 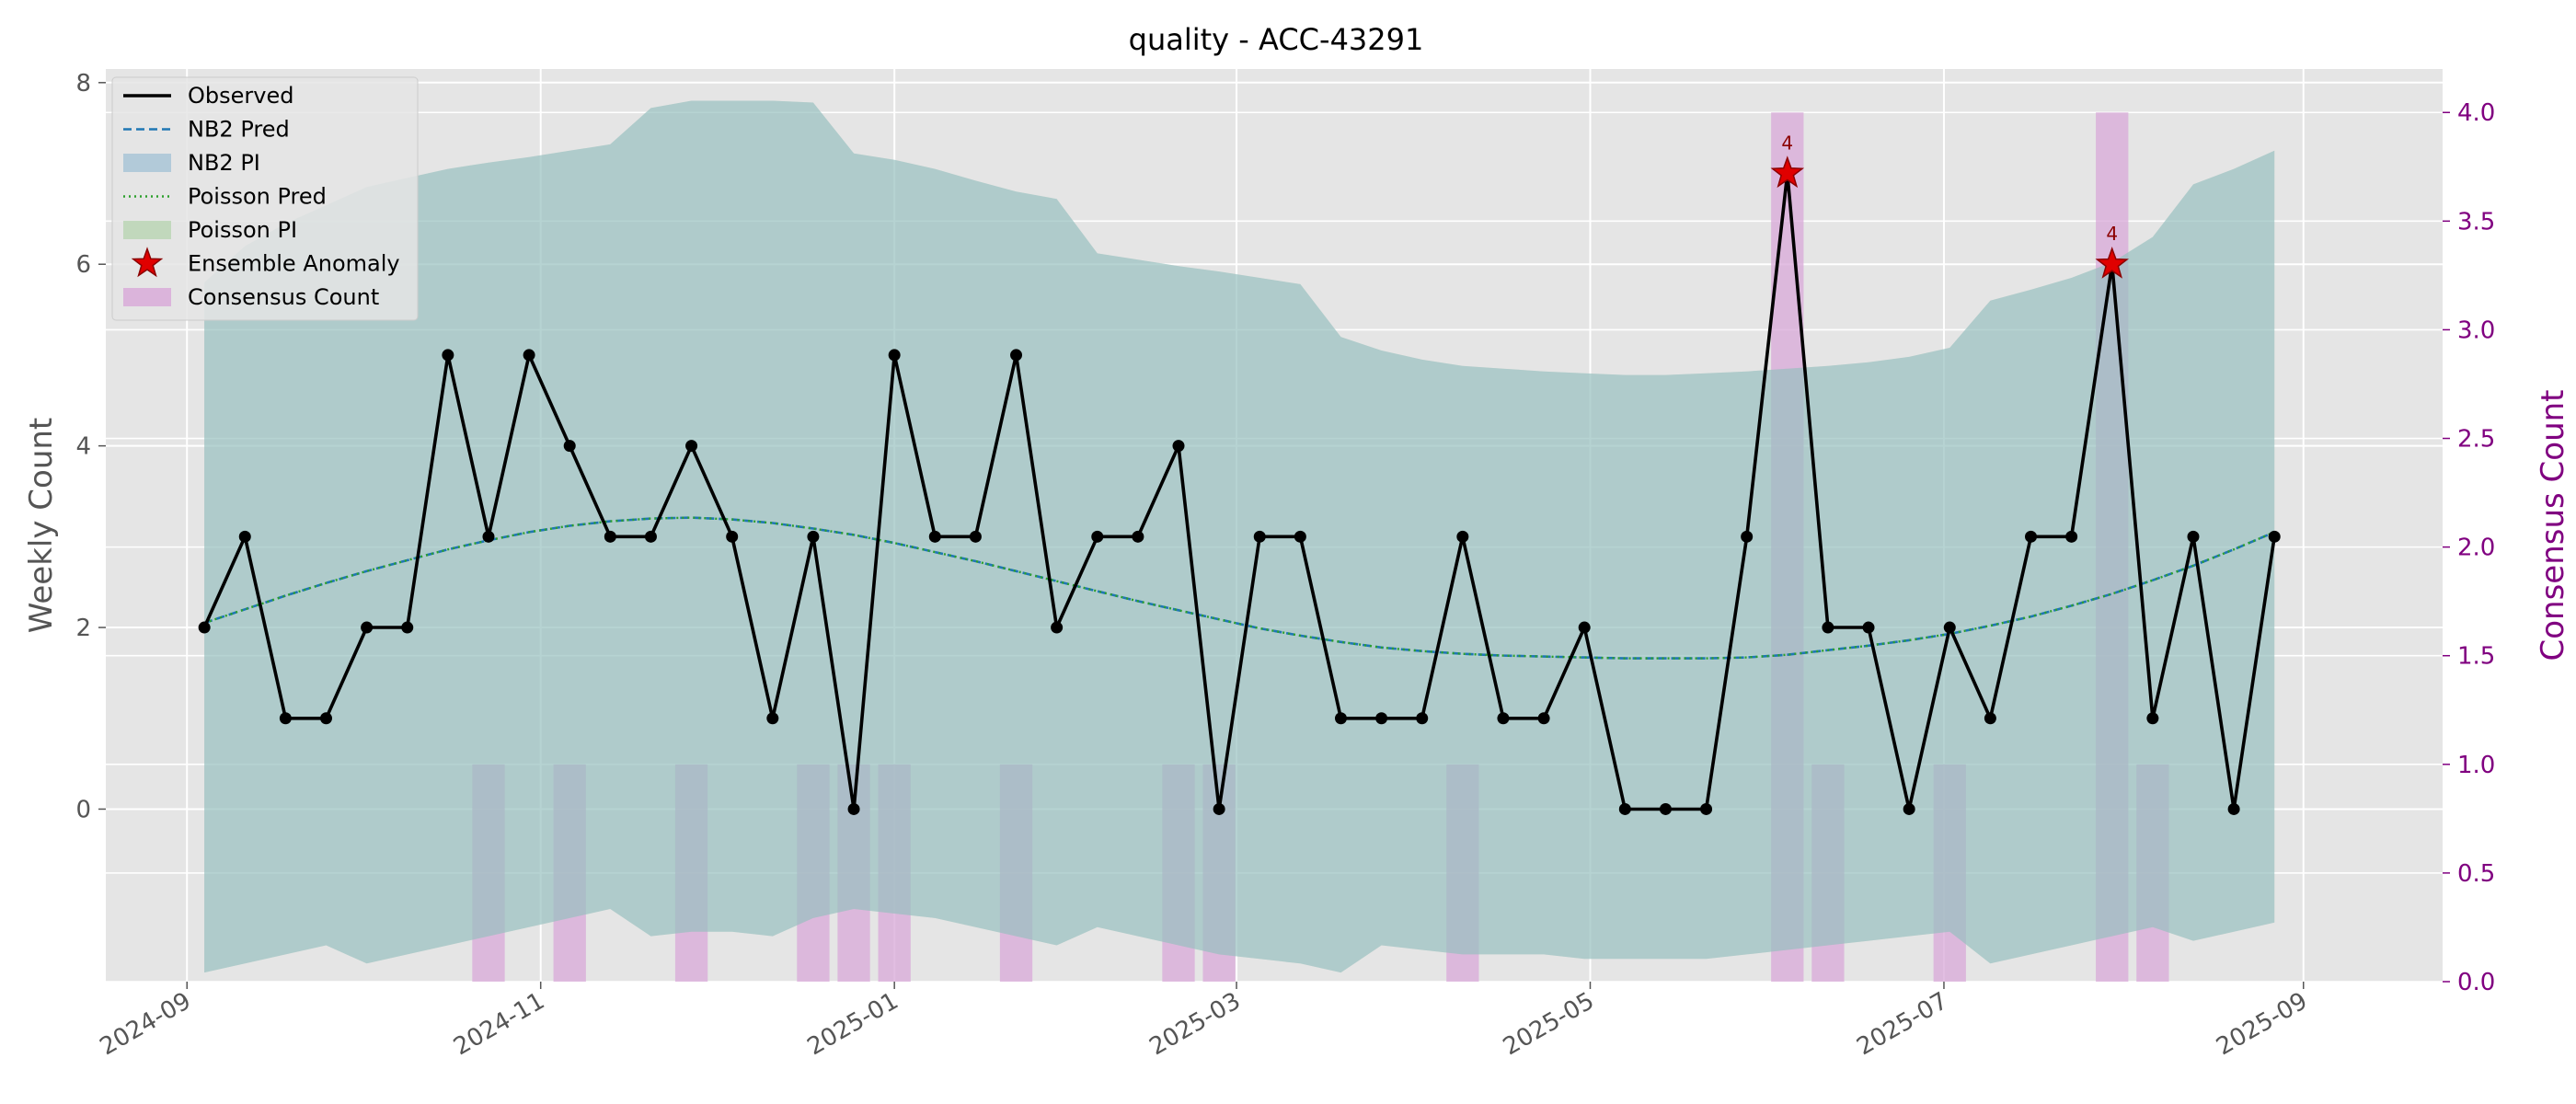 What do you see at coordinates (2476, 222) in the screenshot?
I see `y2-tick-label: 3.5` at bounding box center [2476, 222].